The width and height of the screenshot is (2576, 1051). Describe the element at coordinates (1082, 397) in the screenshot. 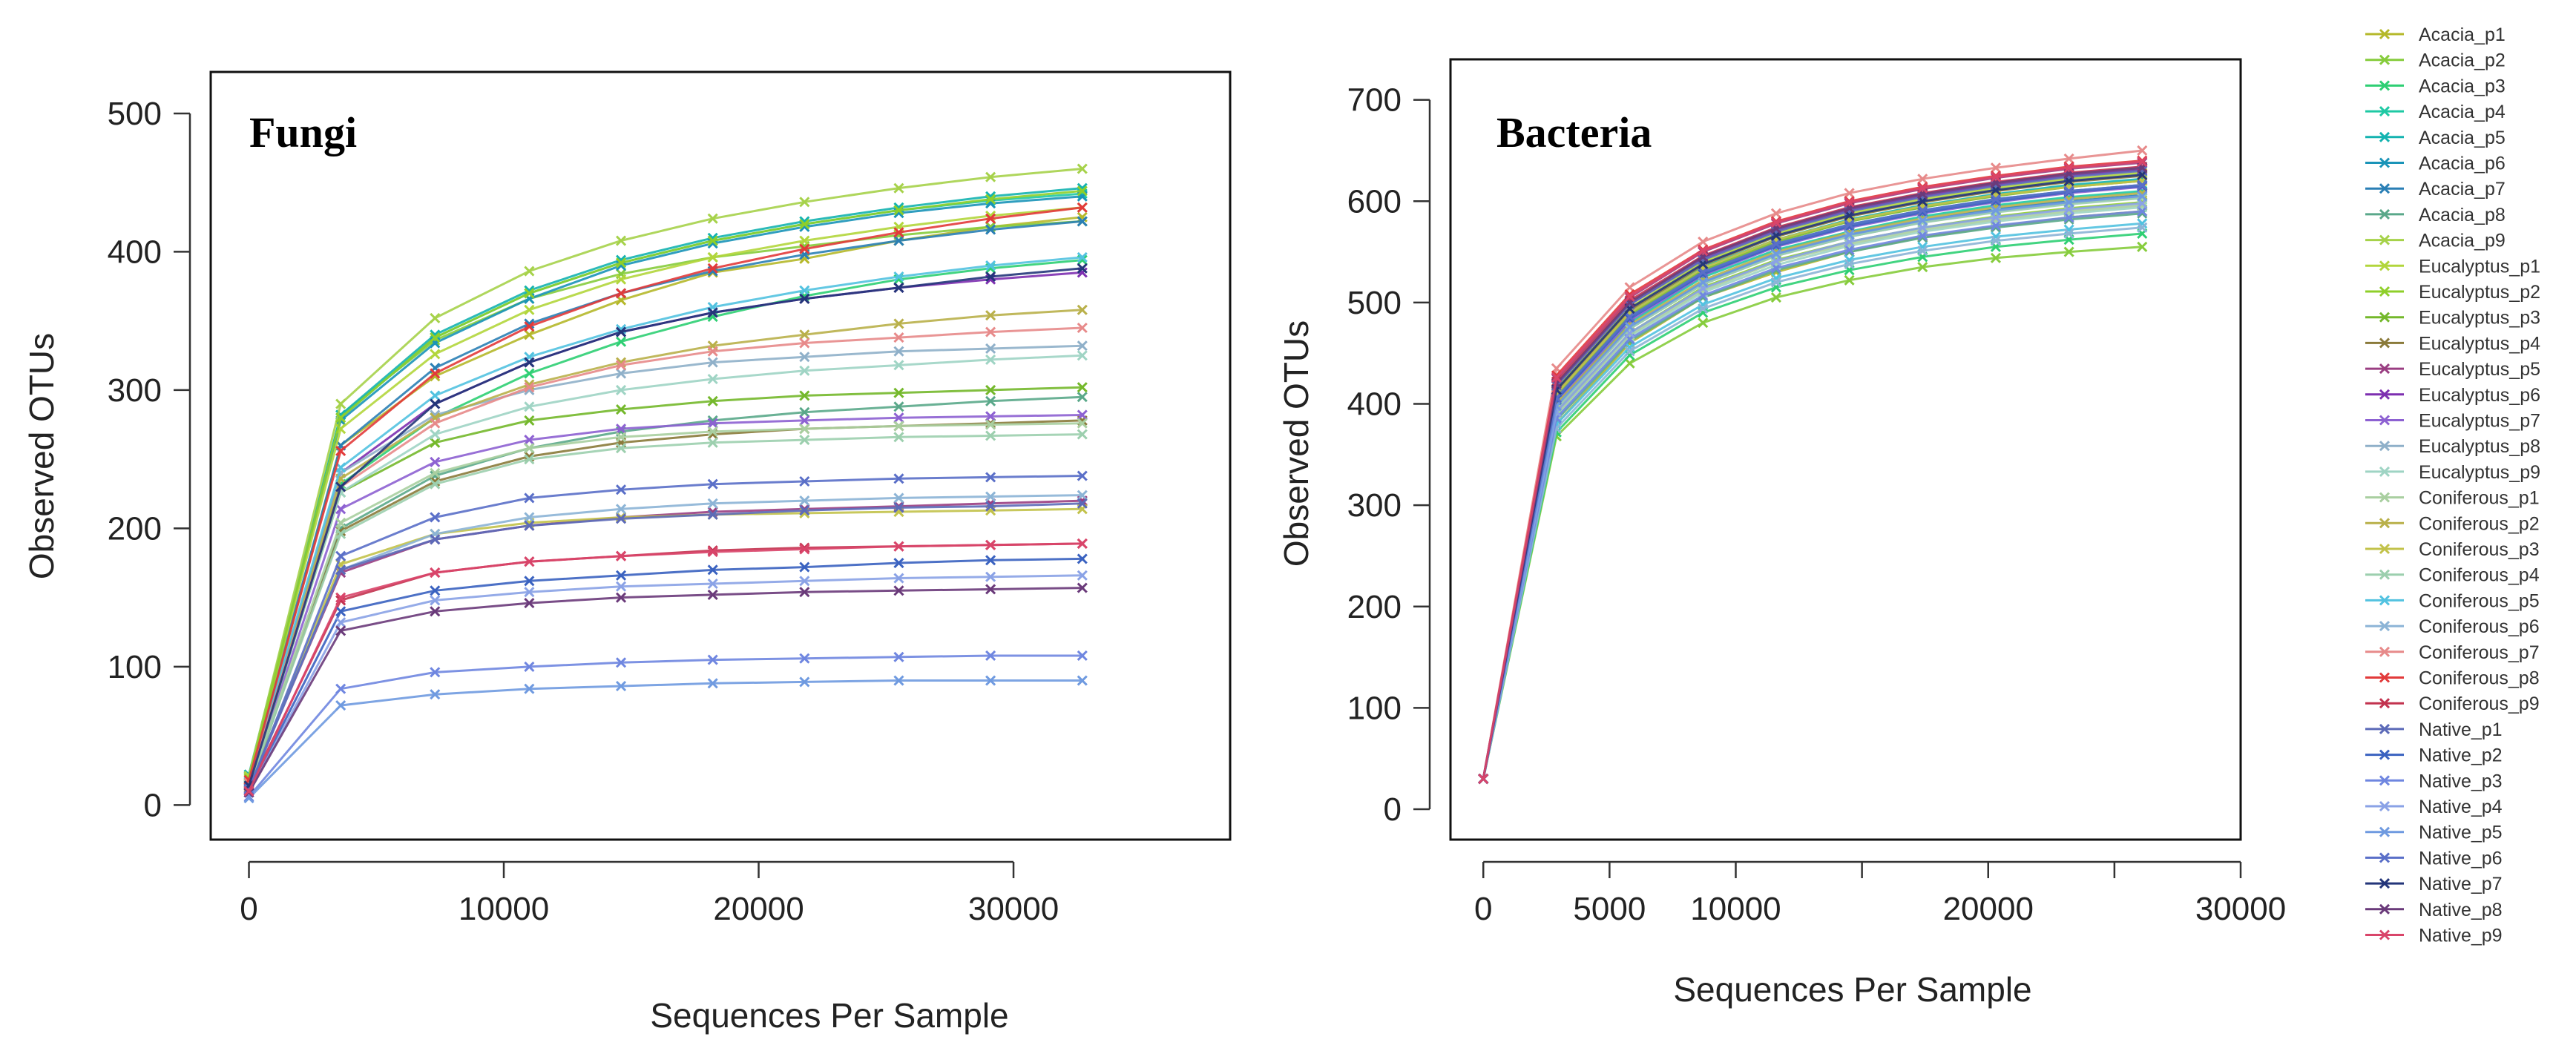

I see `data-point-Acacia_p8` at that location.